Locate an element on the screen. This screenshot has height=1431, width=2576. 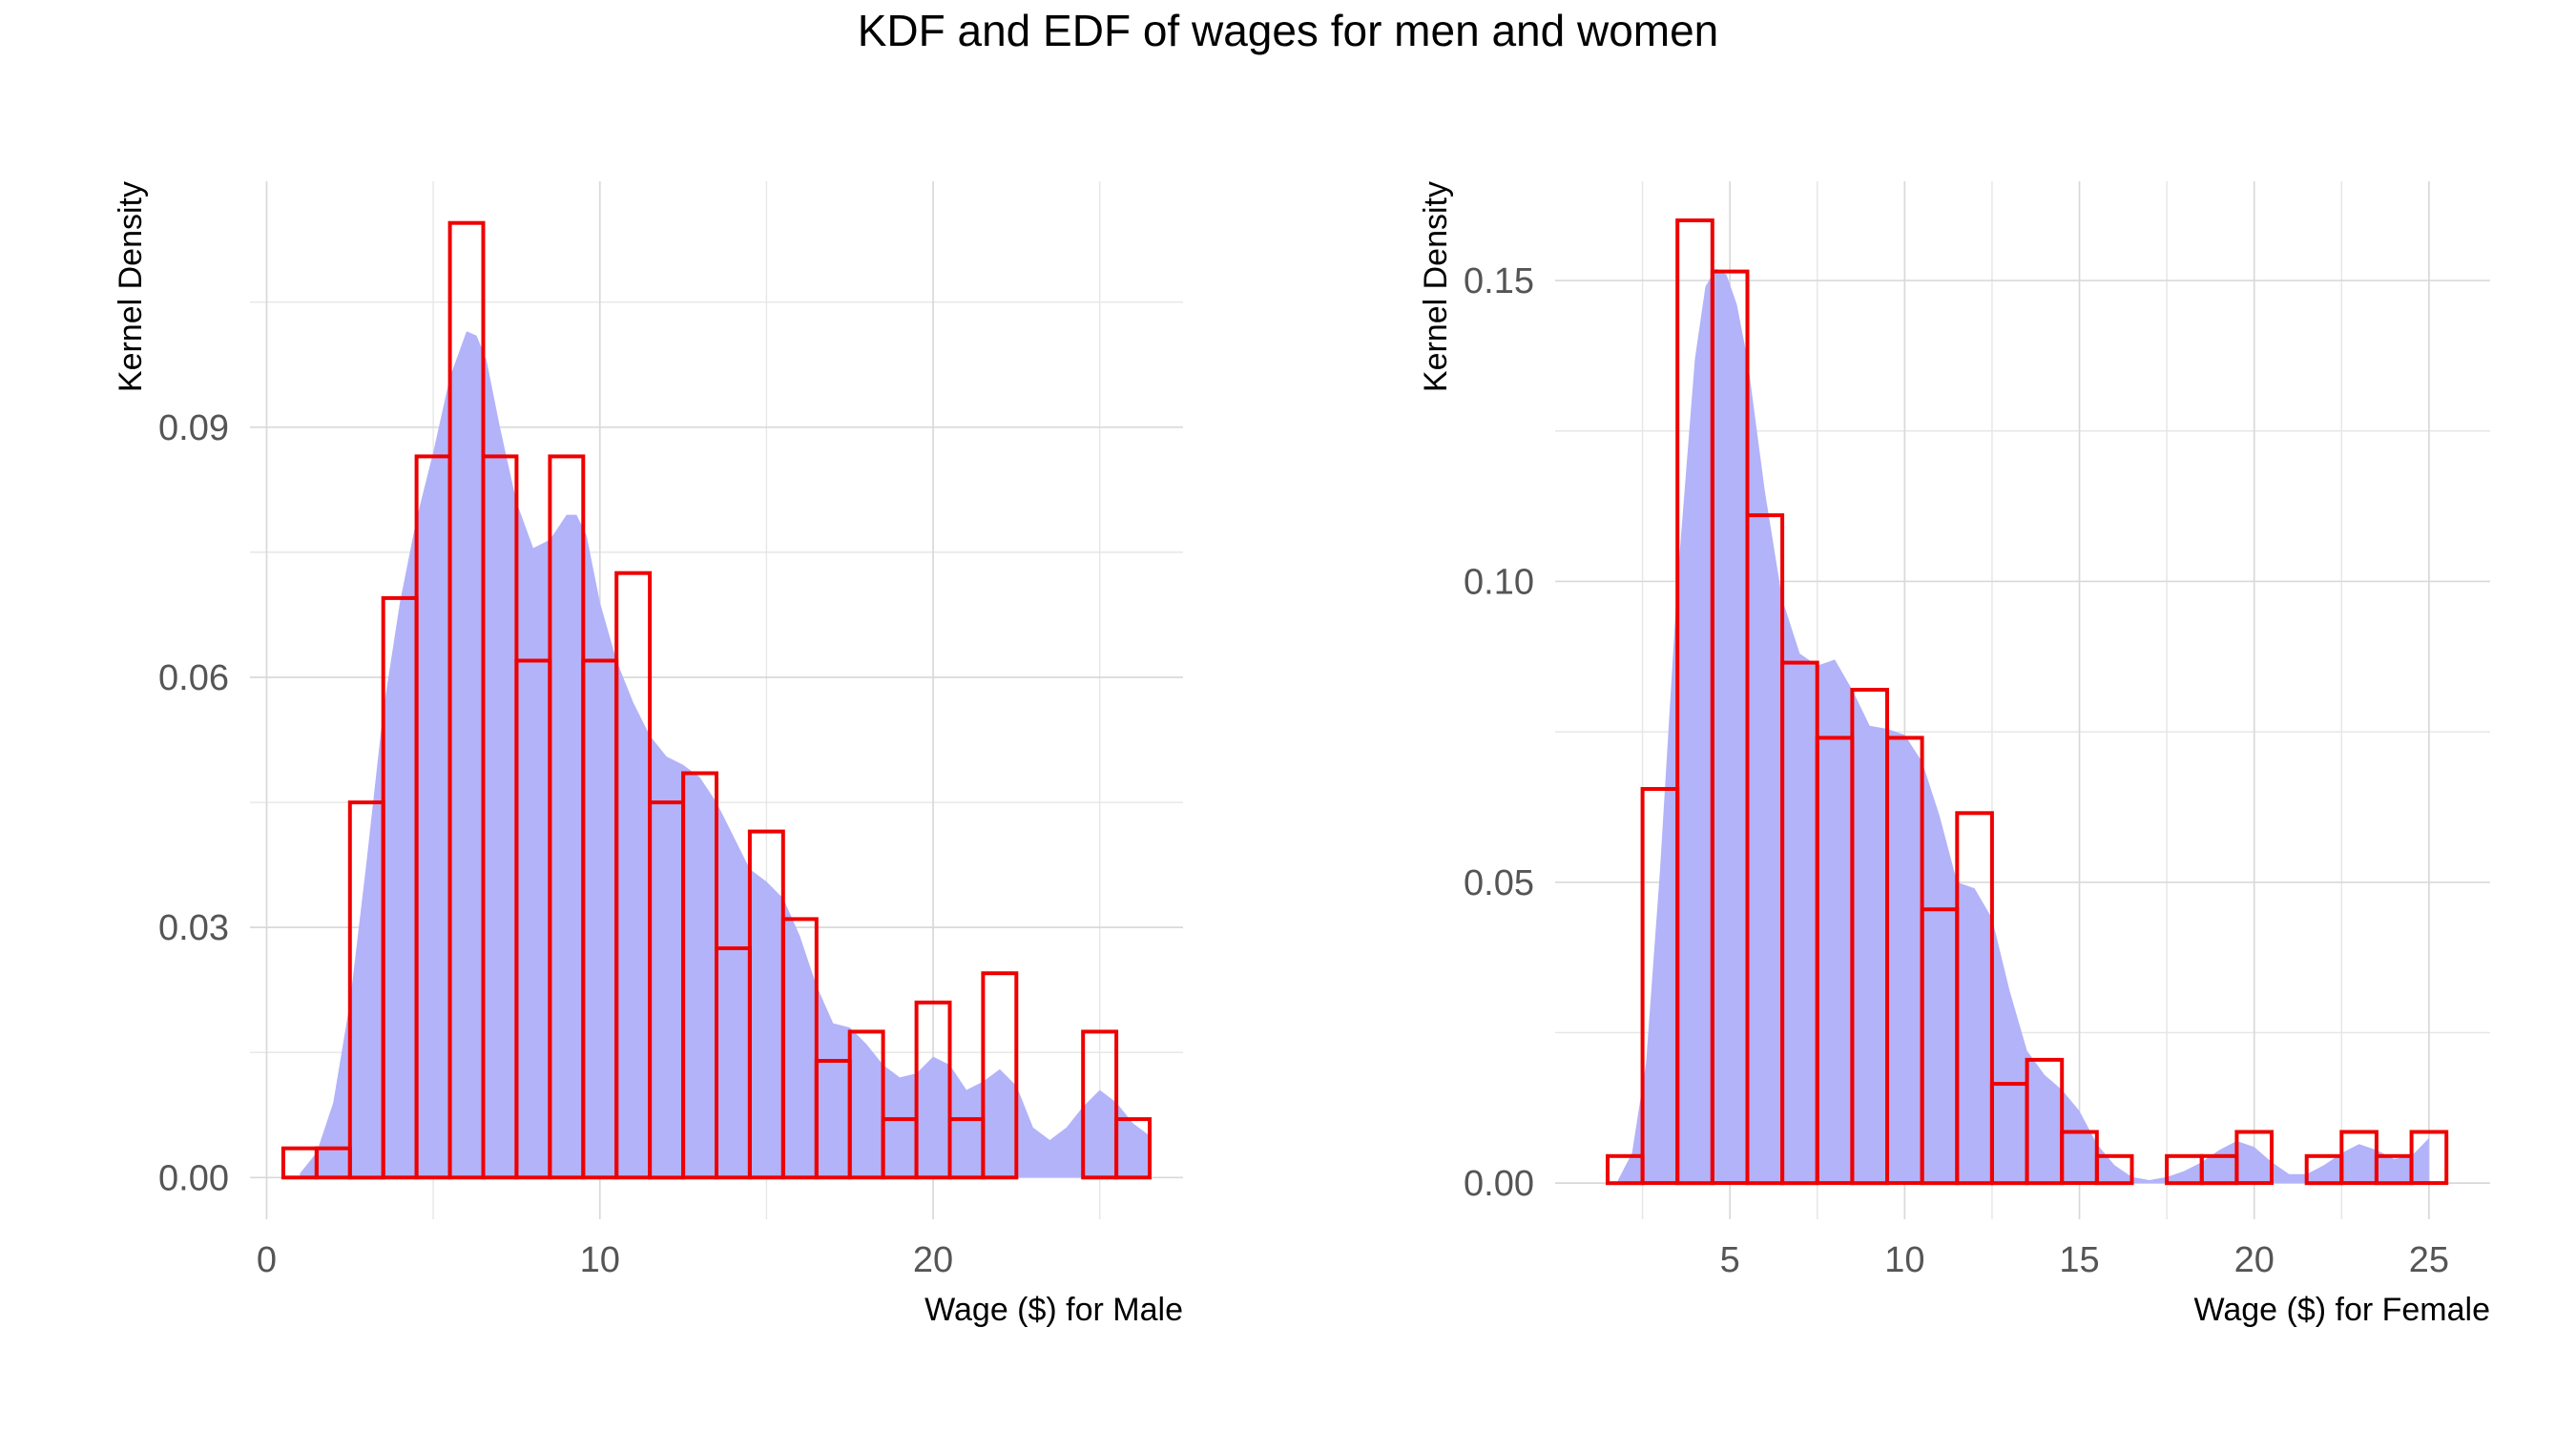
x-tick-label: 25 is located at coordinates (2429, 1260).